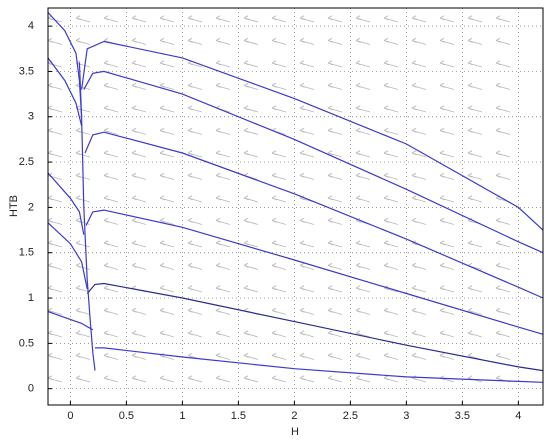 Image resolution: width=550 pixels, height=445 pixels. What do you see at coordinates (26, 253) in the screenshot?
I see `y-tick-label: 1.5` at bounding box center [26, 253].